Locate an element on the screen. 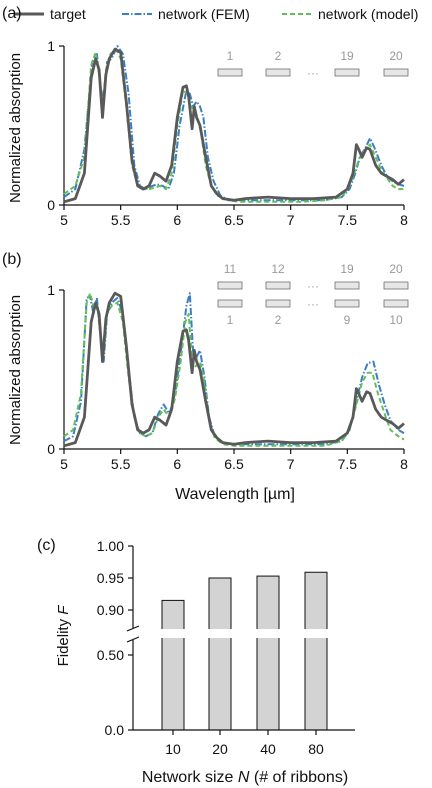  x-axis-label-c-var: N is located at coordinates (244, 777).